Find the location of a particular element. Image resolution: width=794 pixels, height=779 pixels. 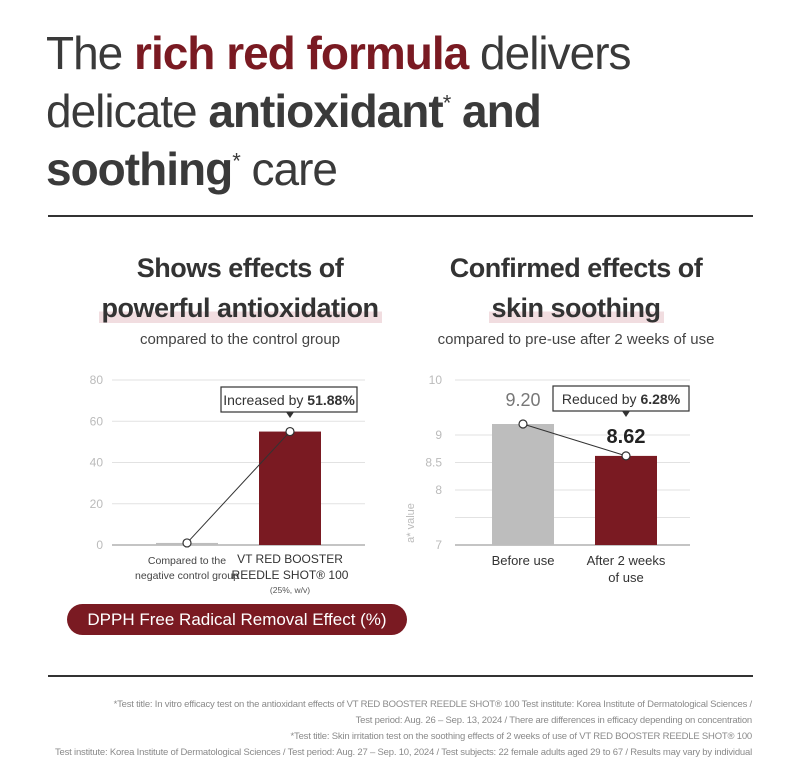

headline-red-text: rich red formula is located at coordinates (301, 53).